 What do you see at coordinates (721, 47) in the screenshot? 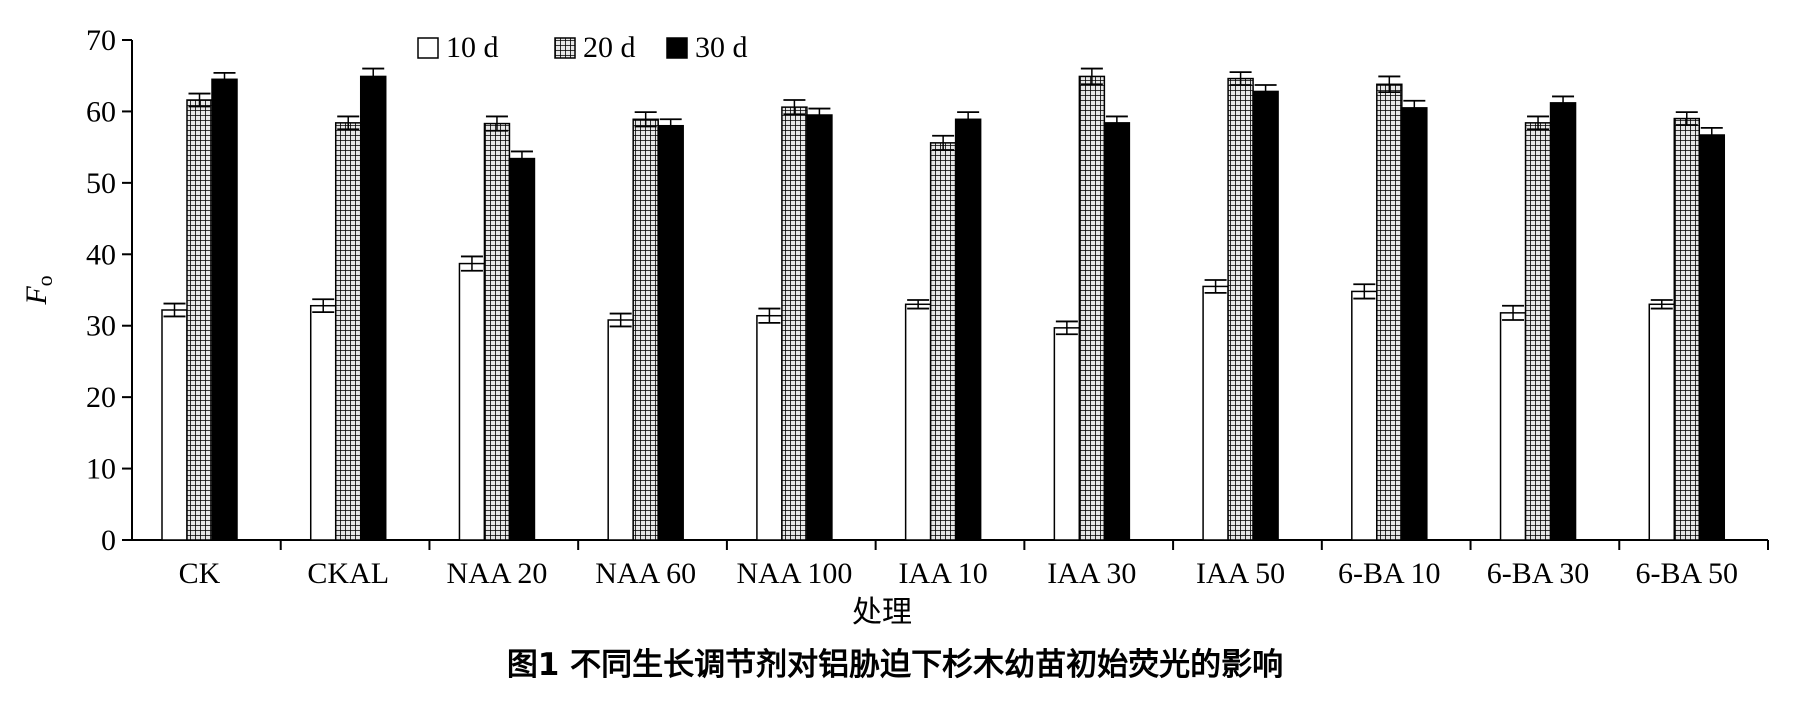
I see `legend-label: 30 d` at bounding box center [721, 47].